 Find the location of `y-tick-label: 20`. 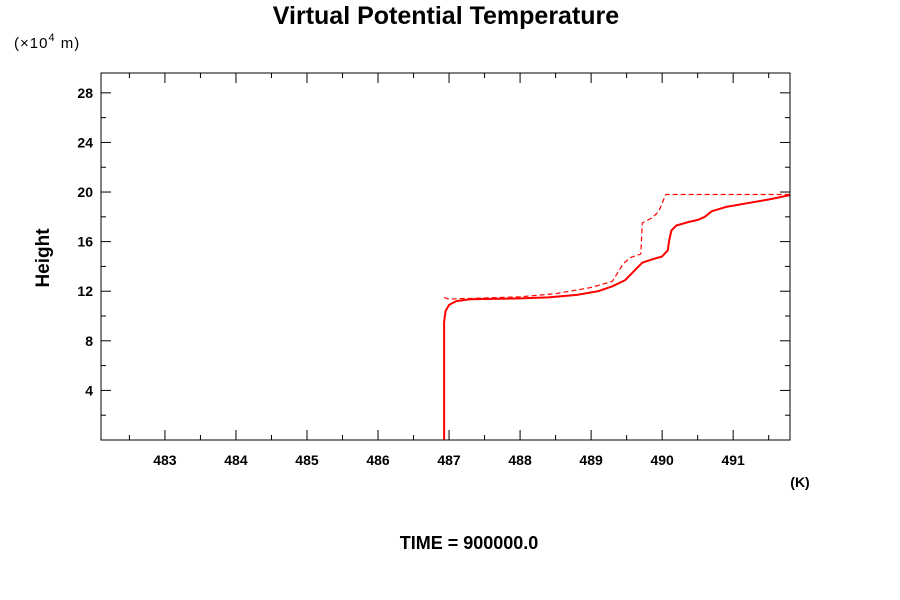

y-tick-label: 20 is located at coordinates (85, 192).